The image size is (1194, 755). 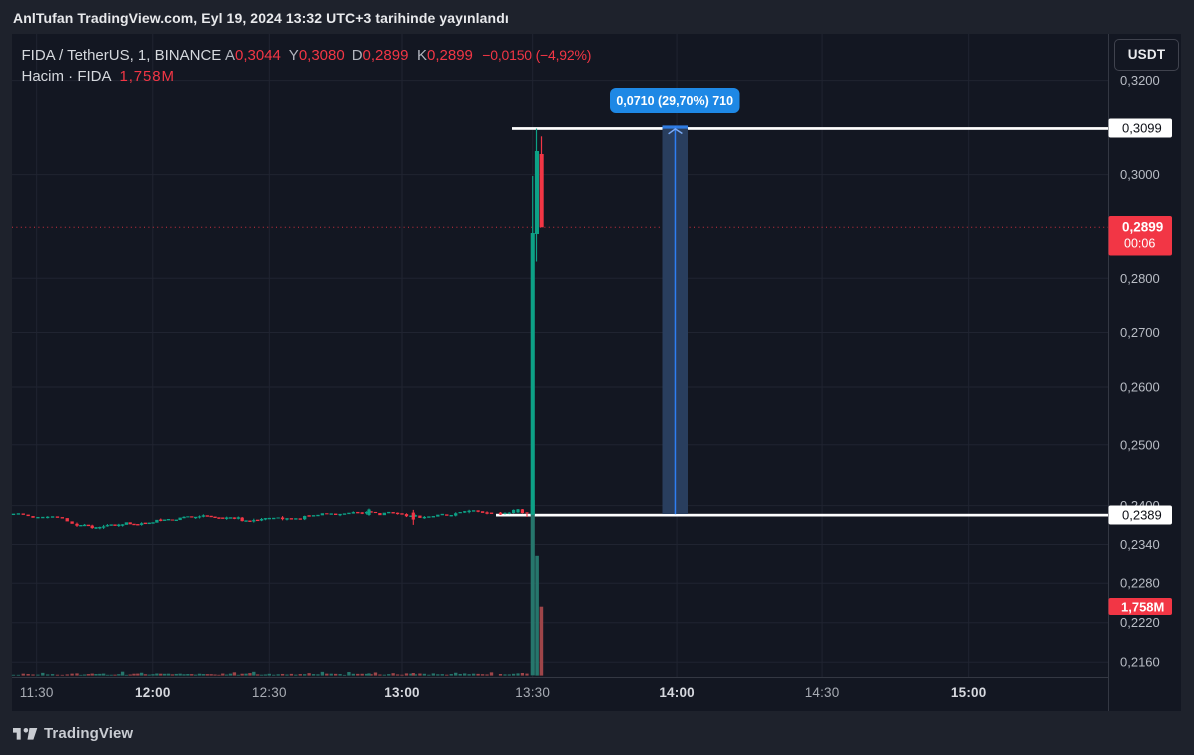 I want to click on svg-text: 12:30, so click(x=269, y=692).